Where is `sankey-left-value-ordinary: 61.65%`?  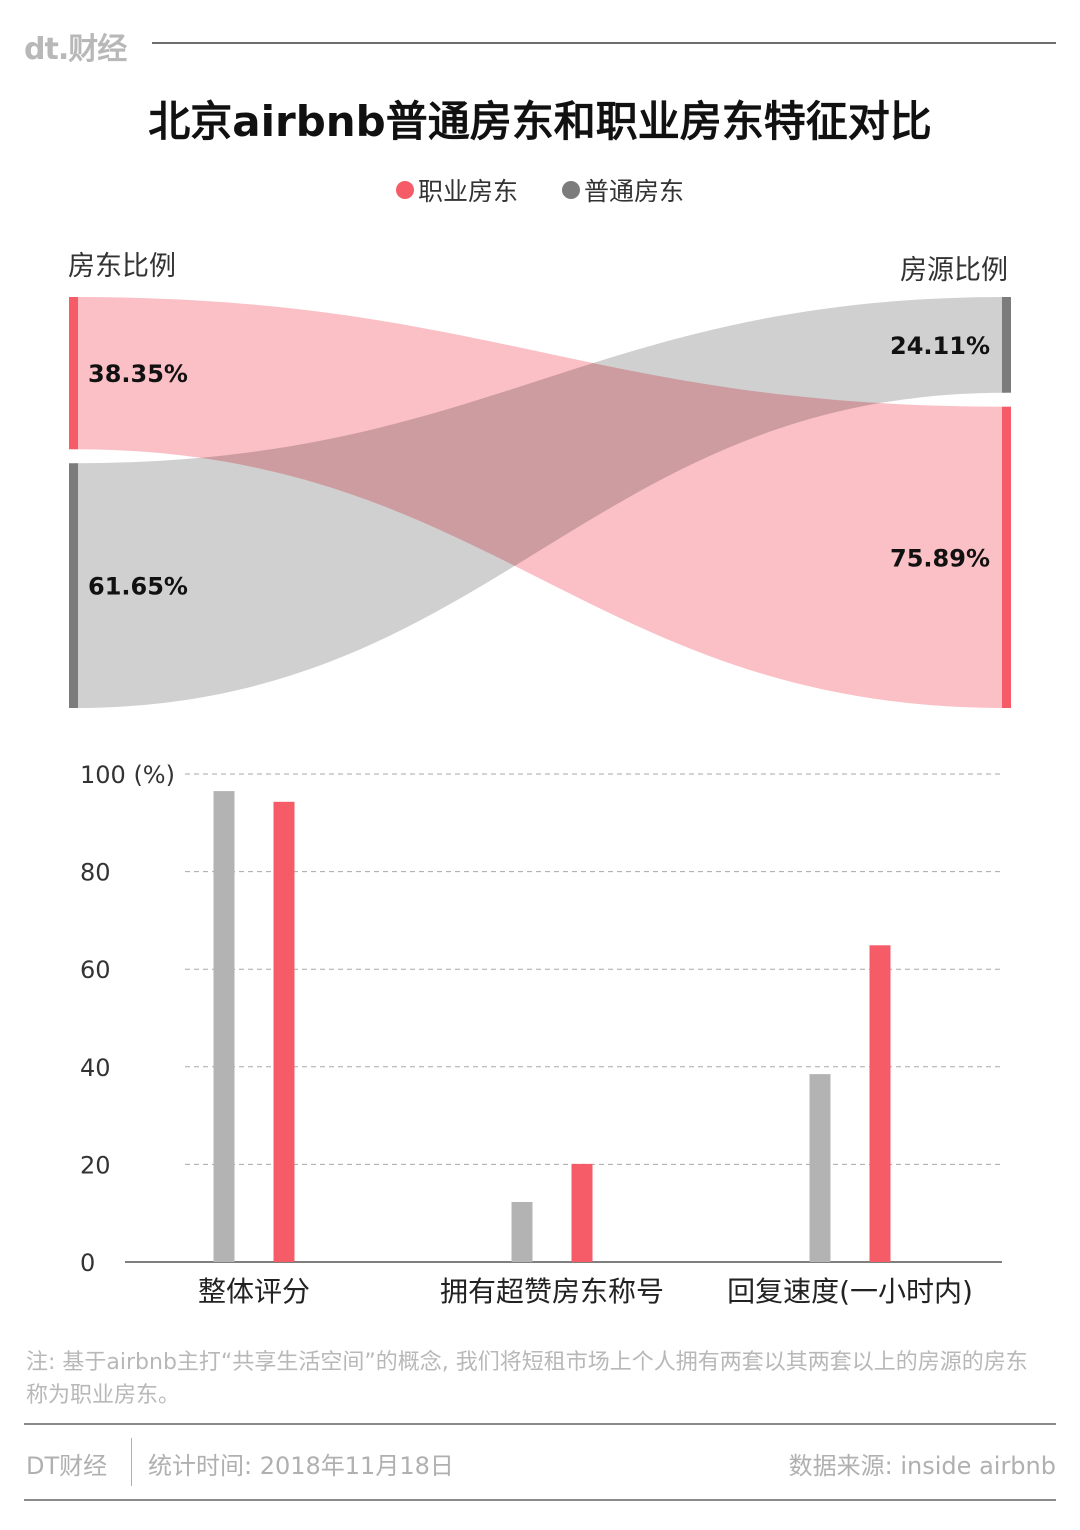 sankey-left-value-ordinary: 61.65% is located at coordinates (138, 587).